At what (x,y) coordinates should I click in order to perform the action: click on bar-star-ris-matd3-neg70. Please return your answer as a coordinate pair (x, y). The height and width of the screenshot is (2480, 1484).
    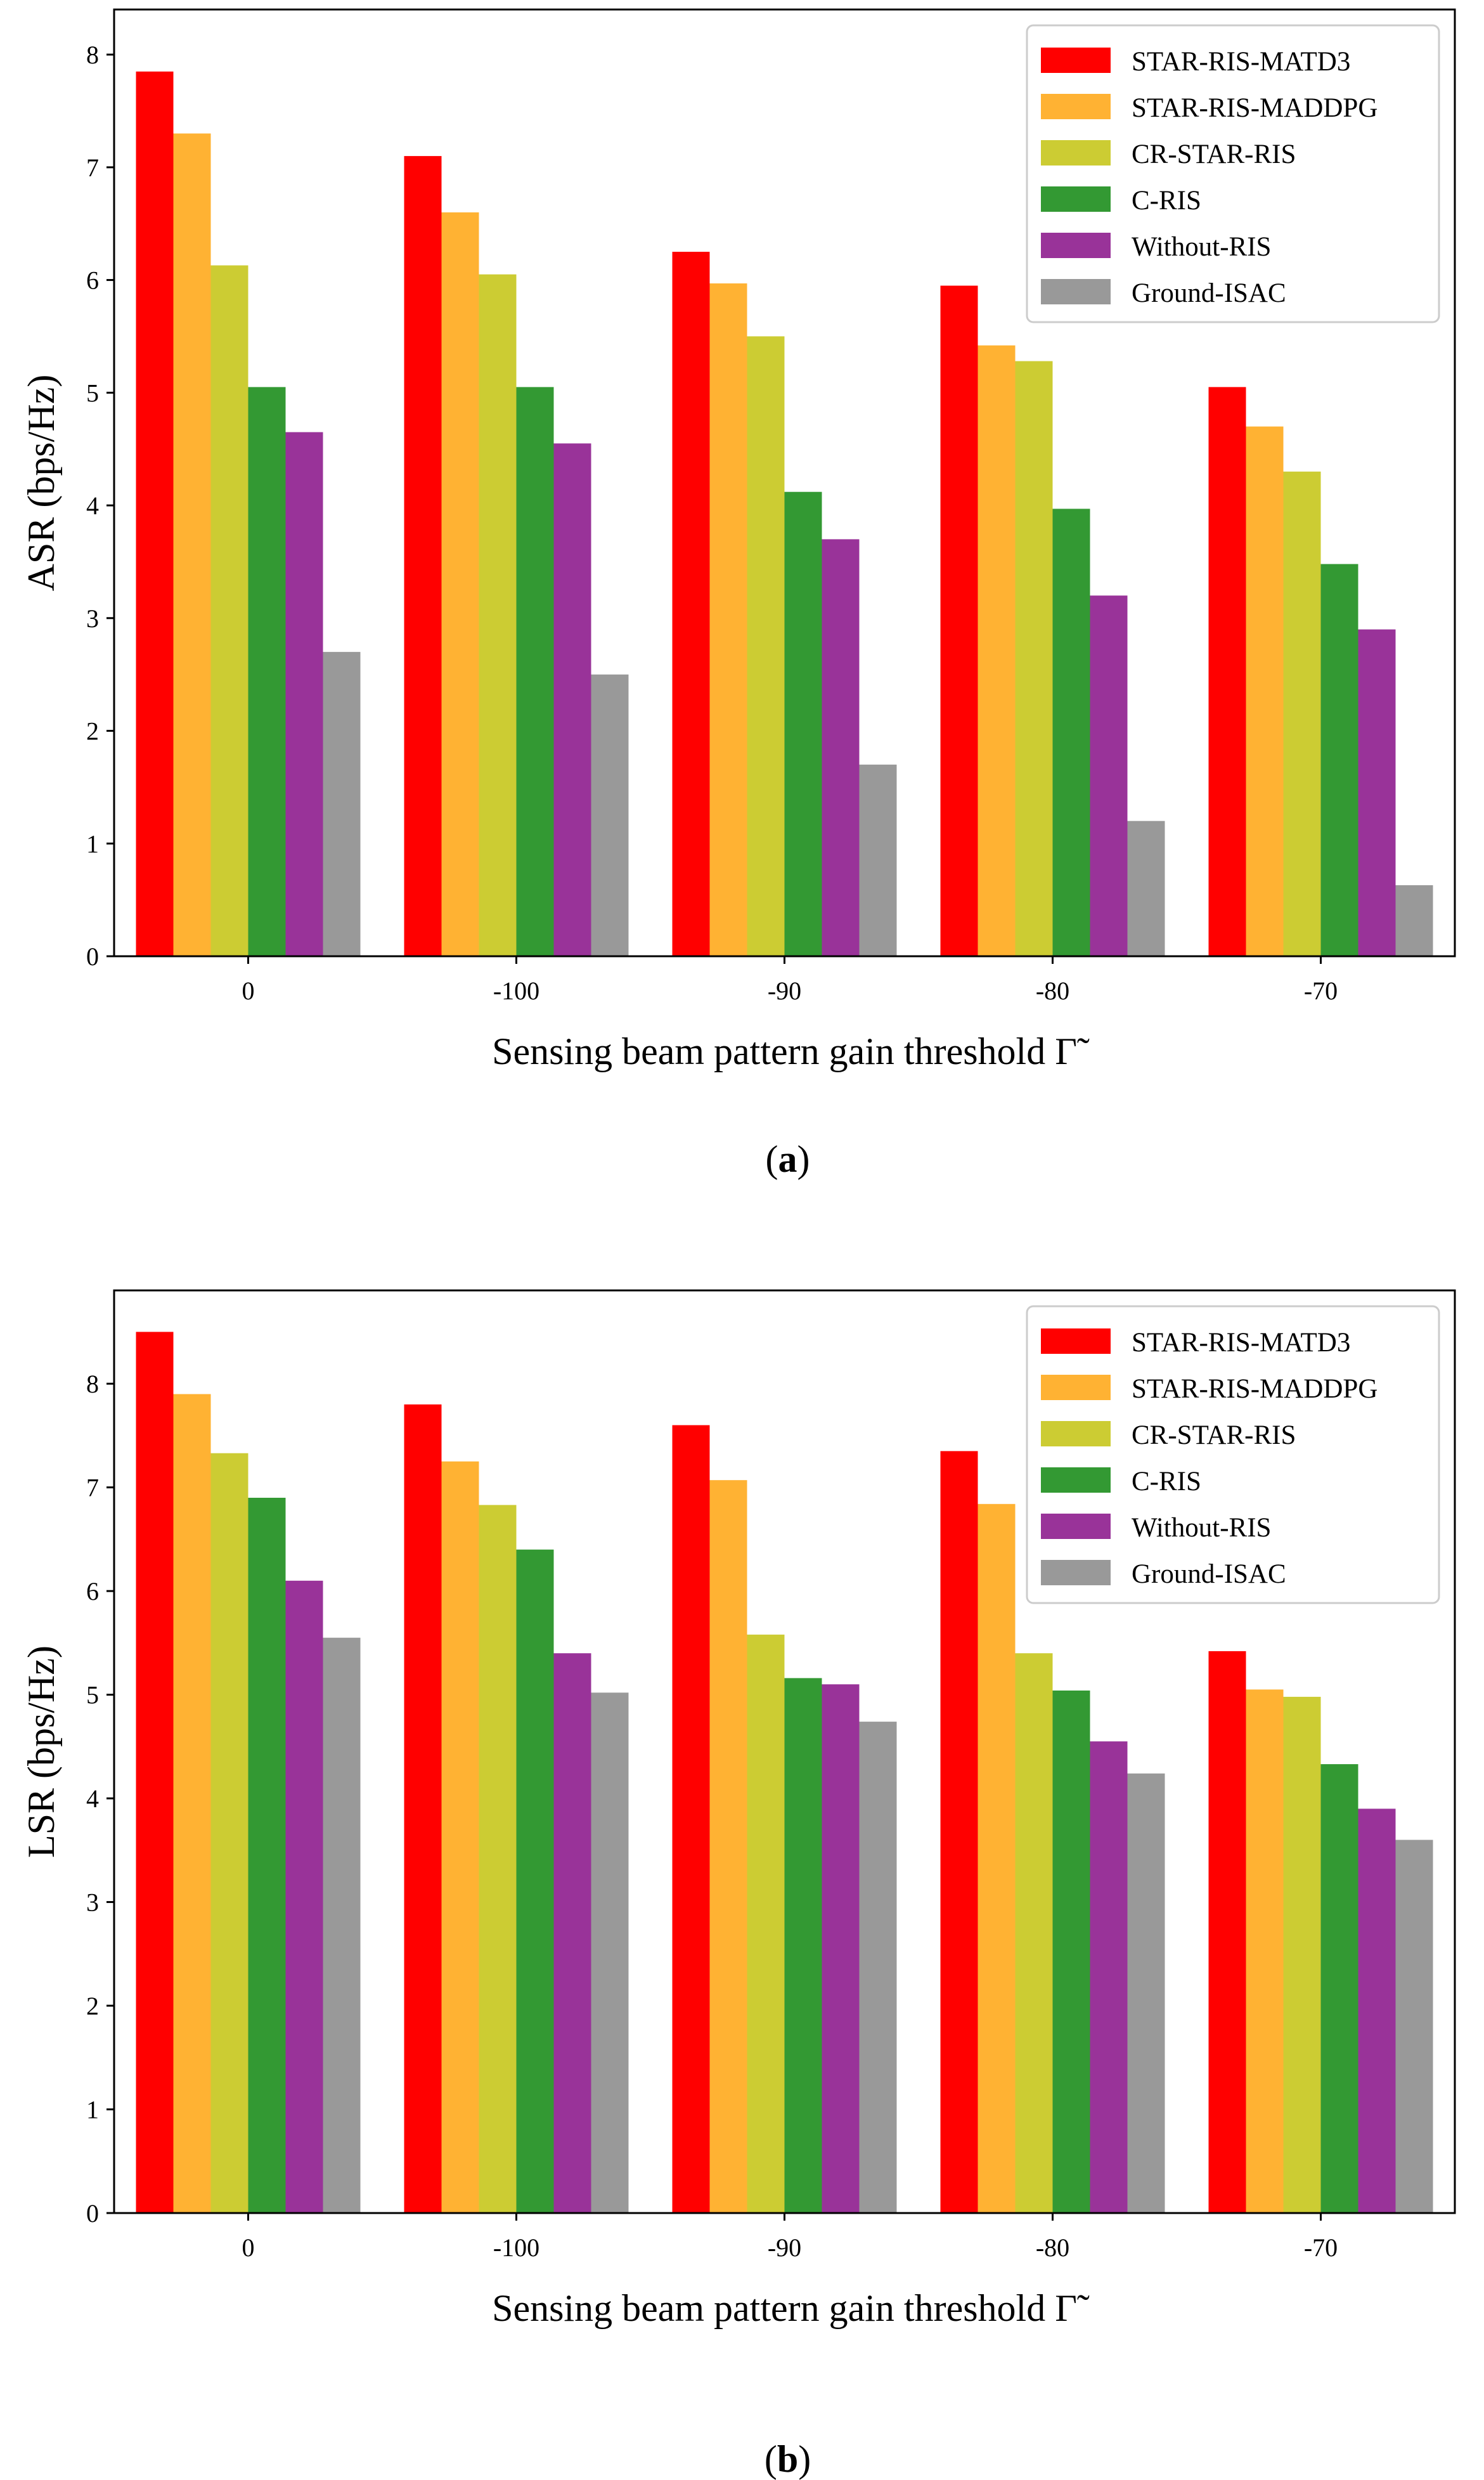
    Looking at the image, I should click on (1227, 1932).